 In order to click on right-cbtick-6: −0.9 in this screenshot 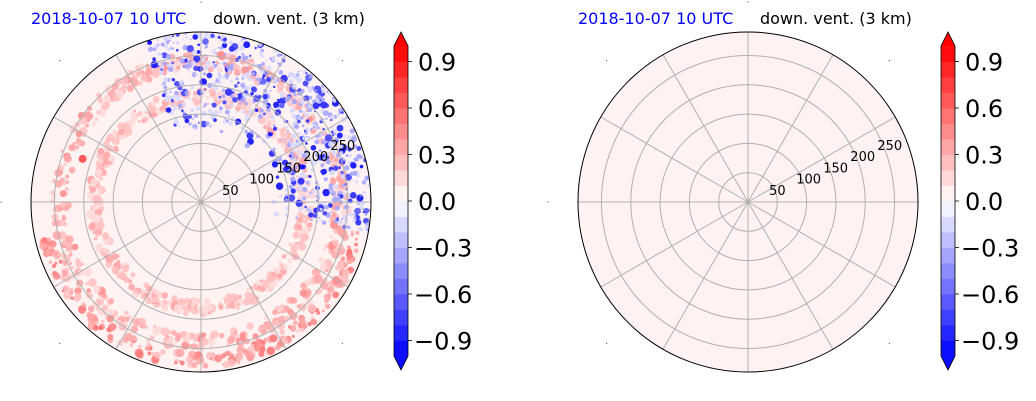, I will do `click(990, 342)`.